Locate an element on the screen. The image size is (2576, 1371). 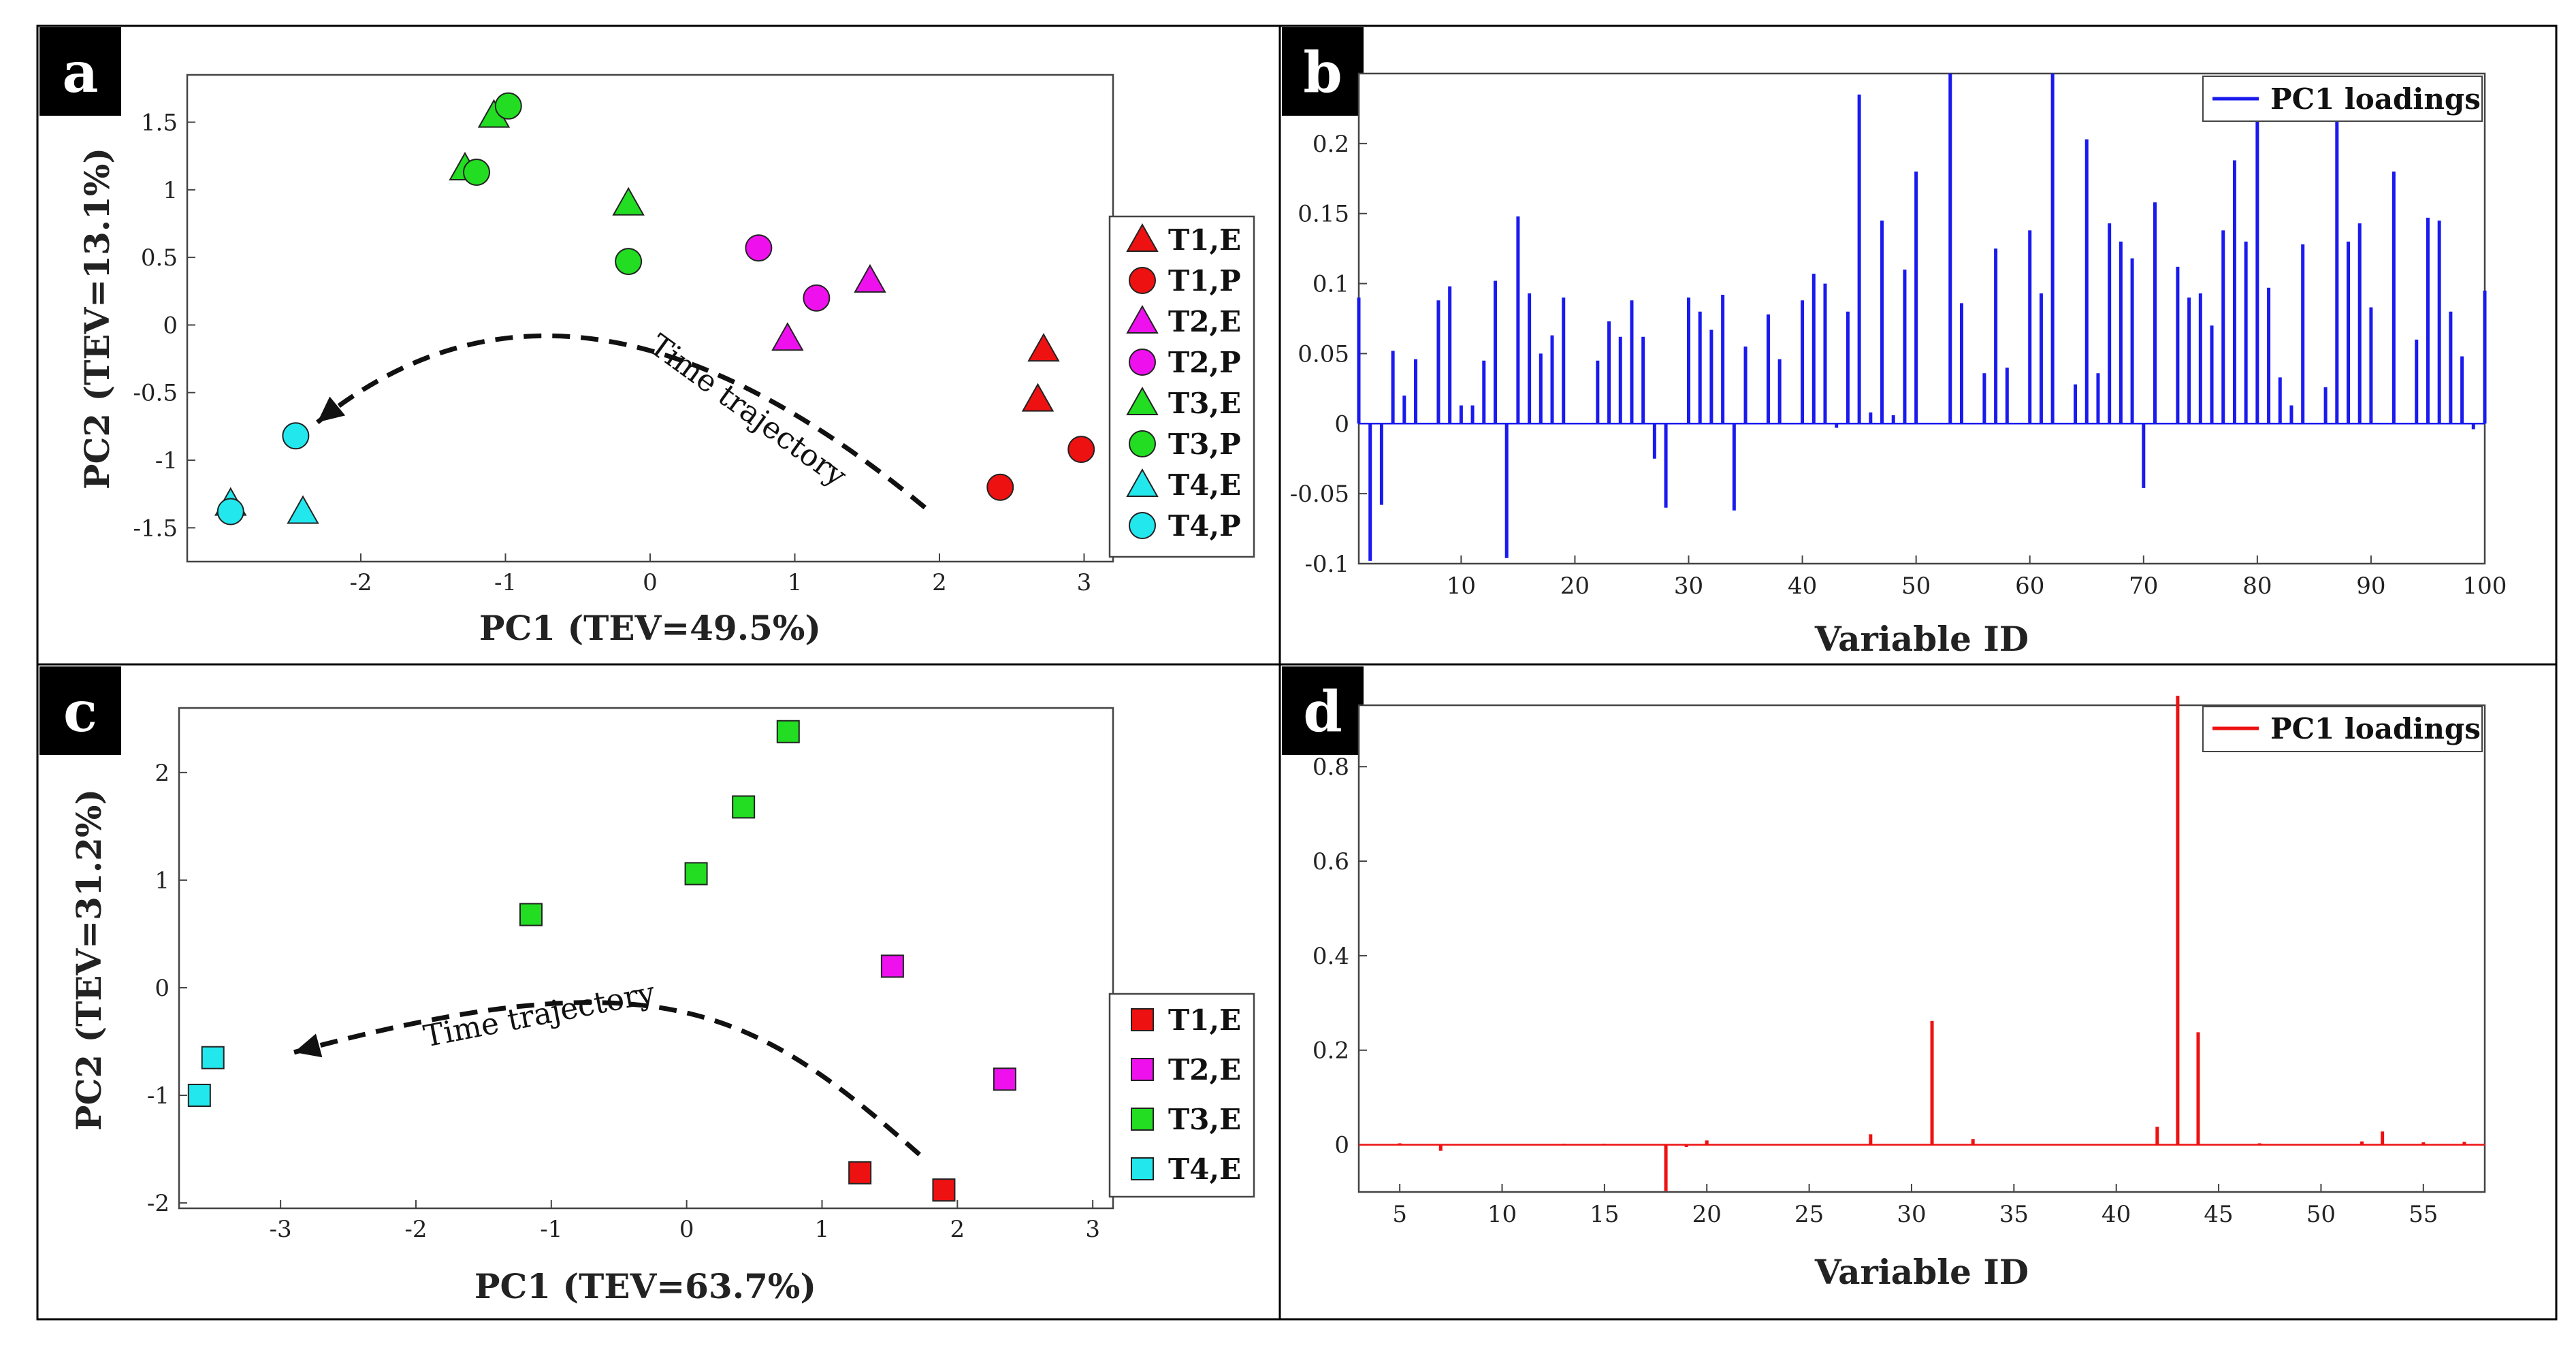
y-tick-label: 0.05 is located at coordinates (1324, 354).